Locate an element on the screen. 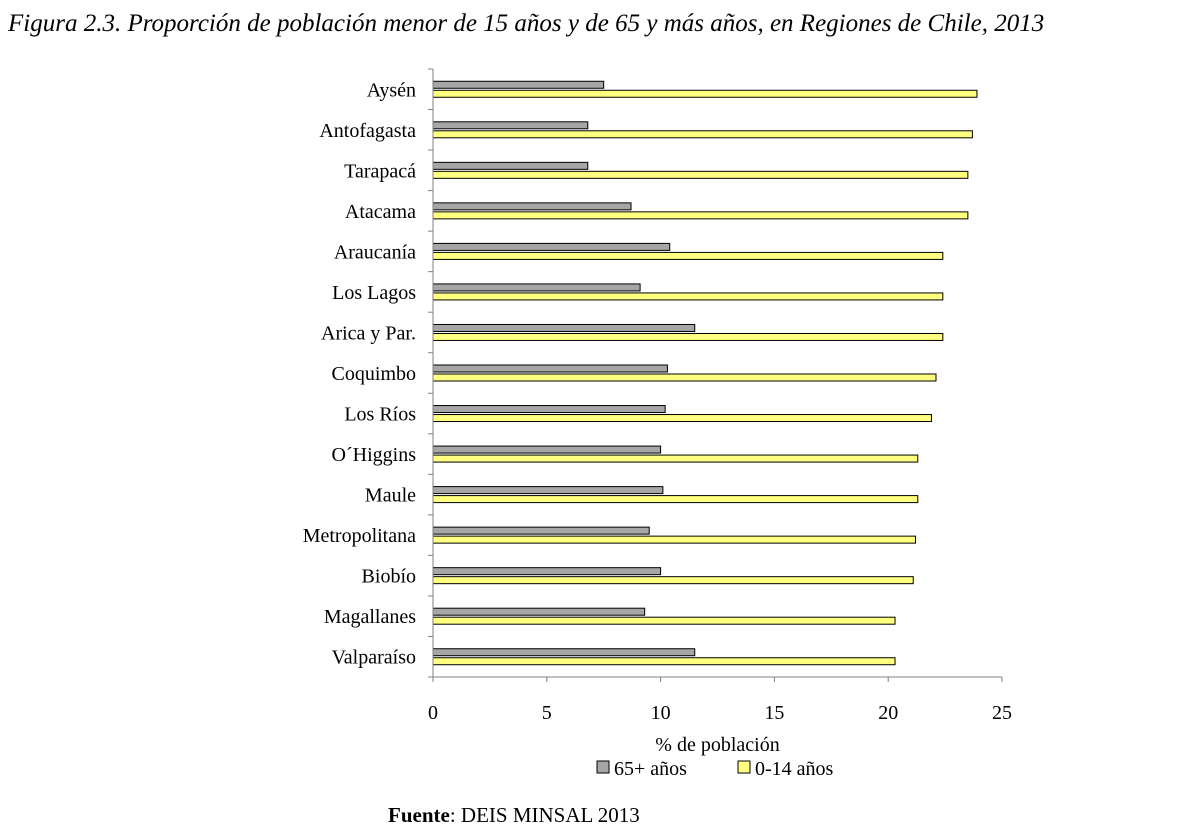 The image size is (1200, 829). x-axis-title: % de población is located at coordinates (717, 745).